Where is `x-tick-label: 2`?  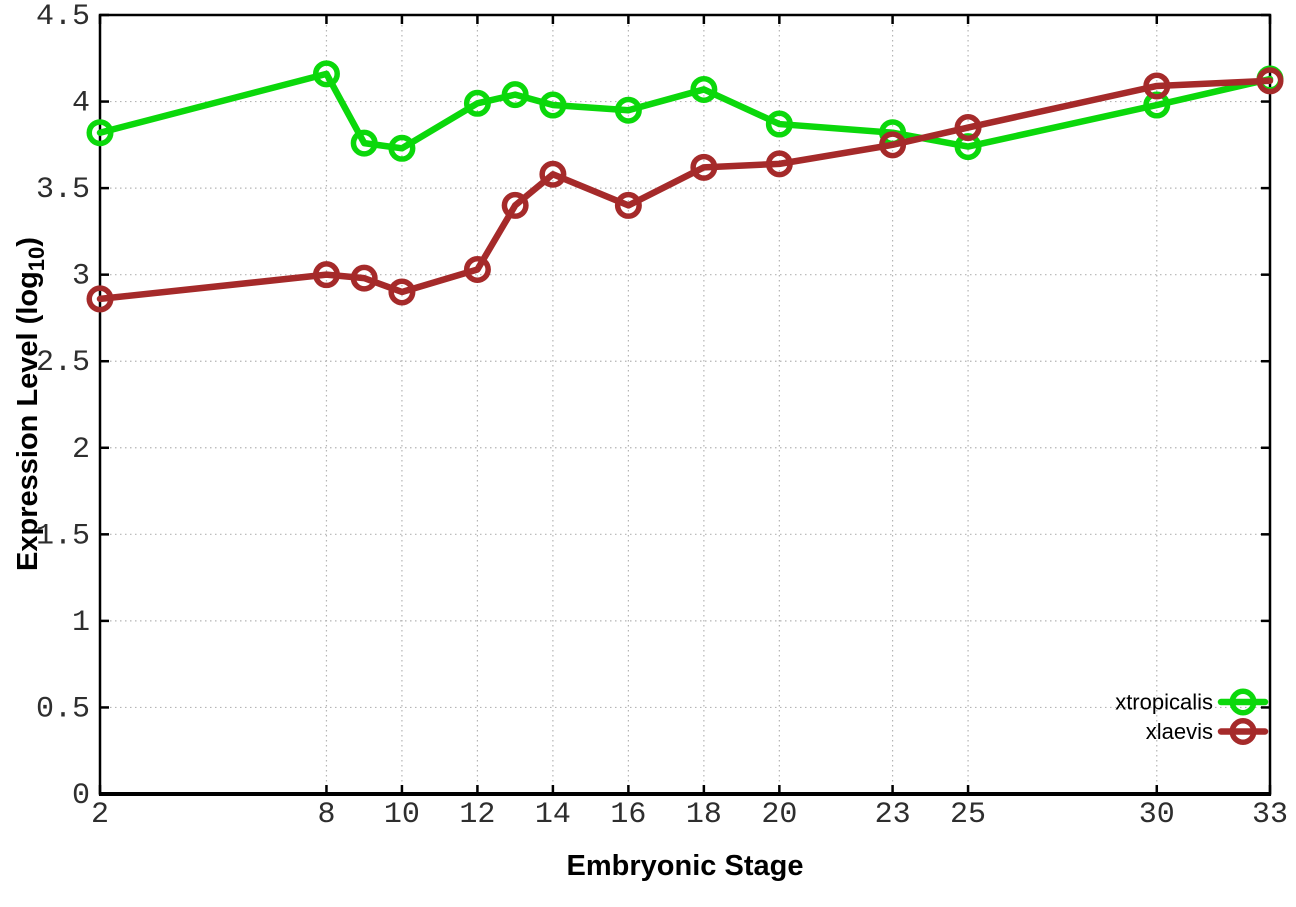
x-tick-label: 2 is located at coordinates (100, 815).